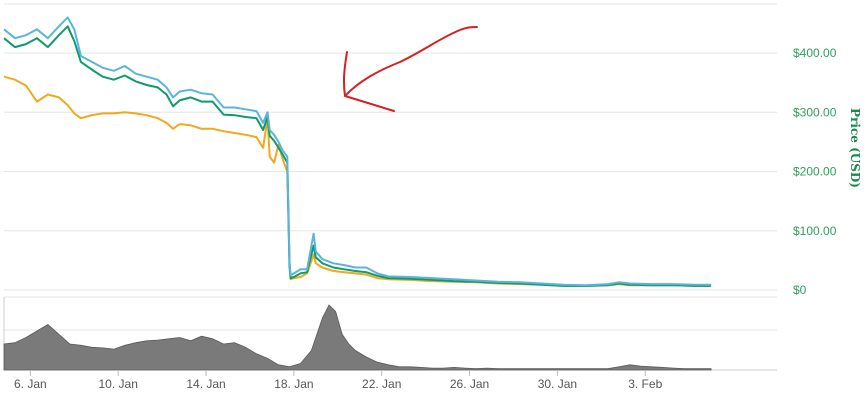  What do you see at coordinates (800, 290) in the screenshot?
I see `y-tick-label: $0` at bounding box center [800, 290].